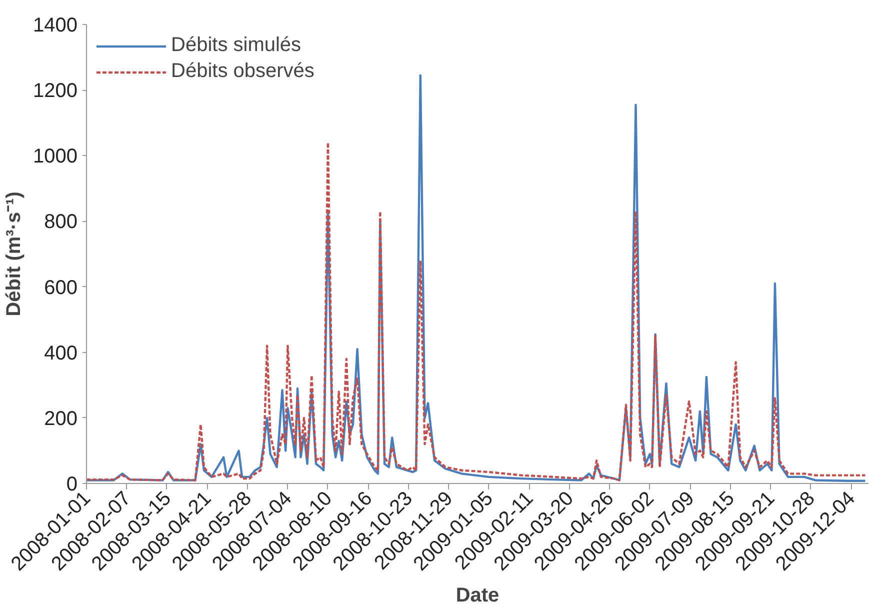 The width and height of the screenshot is (888, 609). I want to click on y-tick-label: 400, so click(61, 353).